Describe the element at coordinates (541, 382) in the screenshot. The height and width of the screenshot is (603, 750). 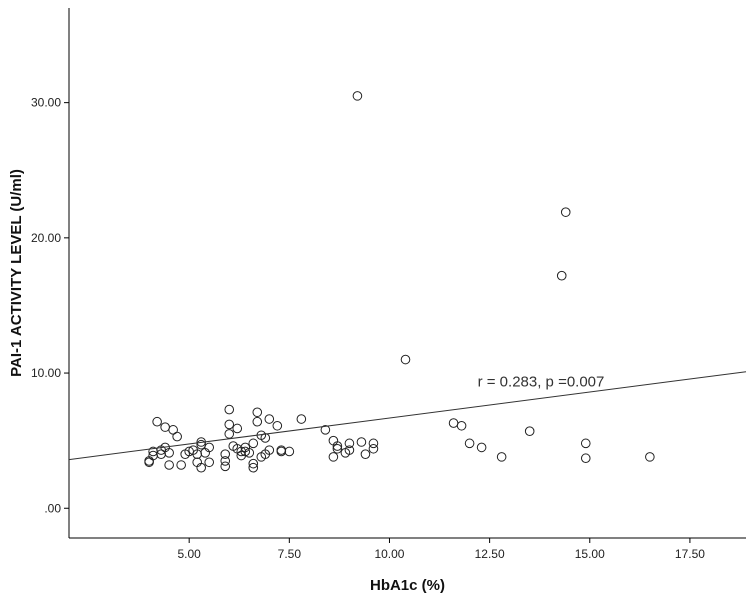
I see `correlation-annotation: r = 0.283, p =0.007` at that location.